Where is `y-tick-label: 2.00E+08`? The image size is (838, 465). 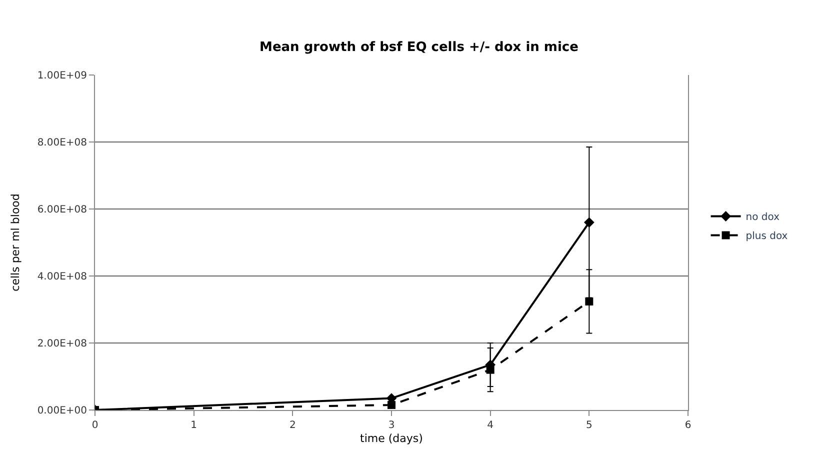
y-tick-label: 2.00E+08 is located at coordinates (62, 344).